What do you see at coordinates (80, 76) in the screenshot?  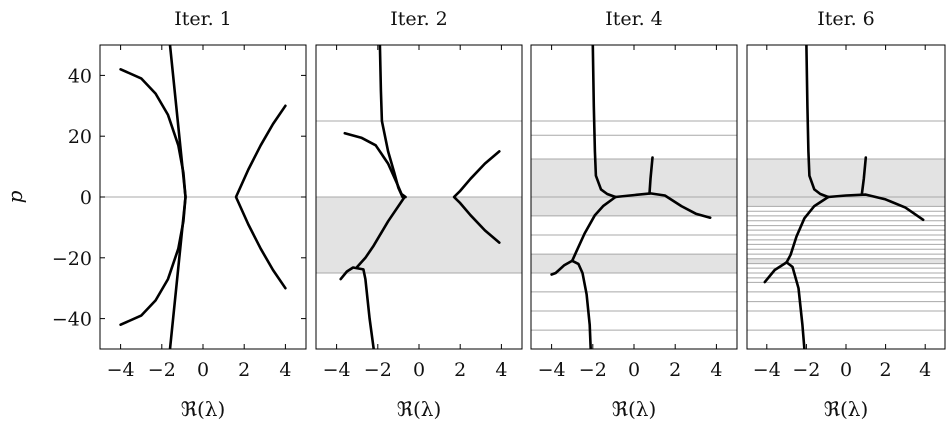 I see `y-tick-label: 40` at bounding box center [80, 76].